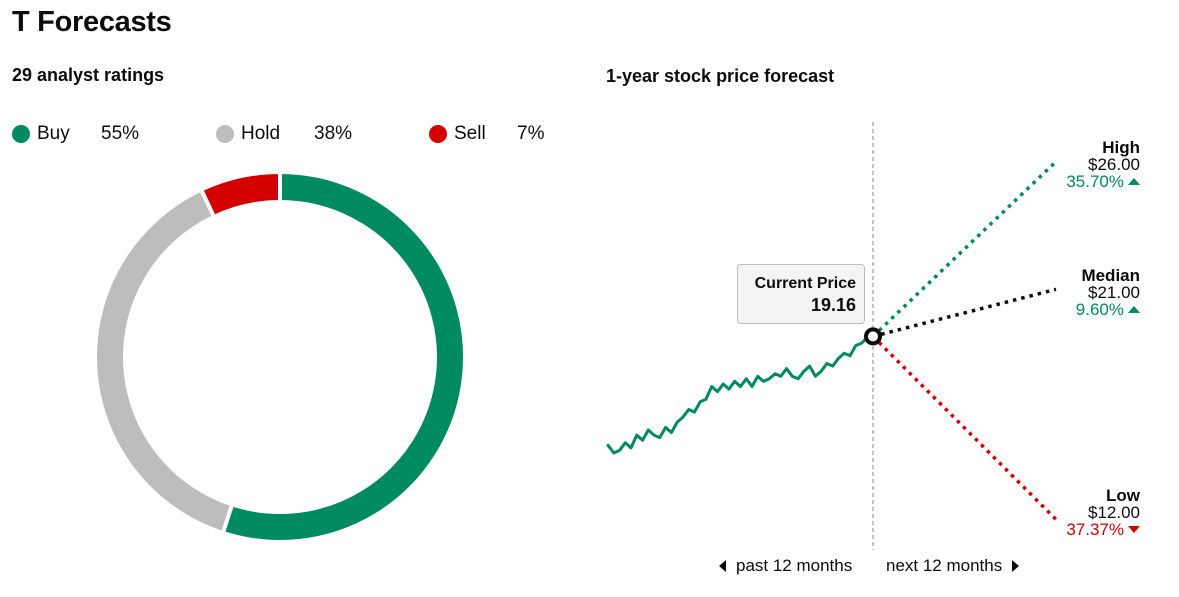  Describe the element at coordinates (1121, 147) in the screenshot. I see `target-high-label: High` at that location.